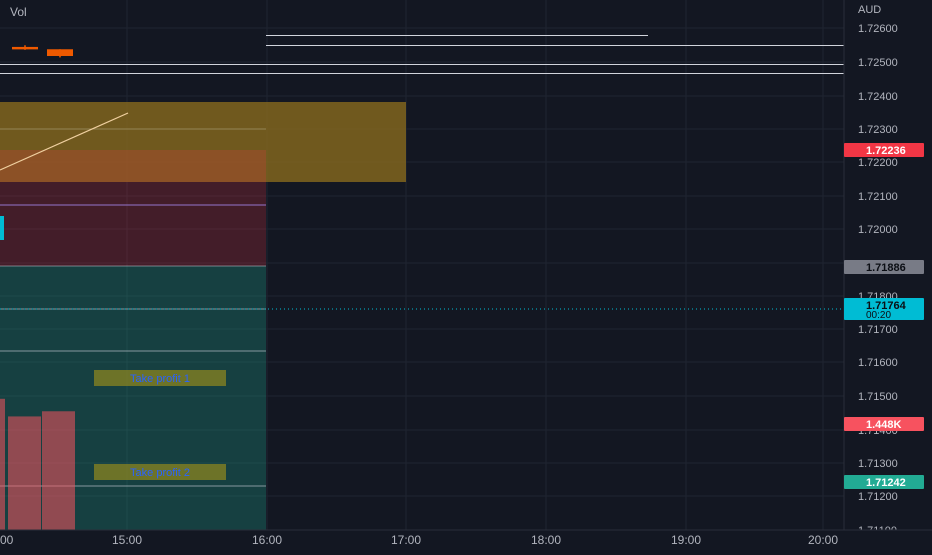 The width and height of the screenshot is (932, 555). Describe the element at coordinates (878, 163) in the screenshot. I see `price-tick: 1.72200` at that location.